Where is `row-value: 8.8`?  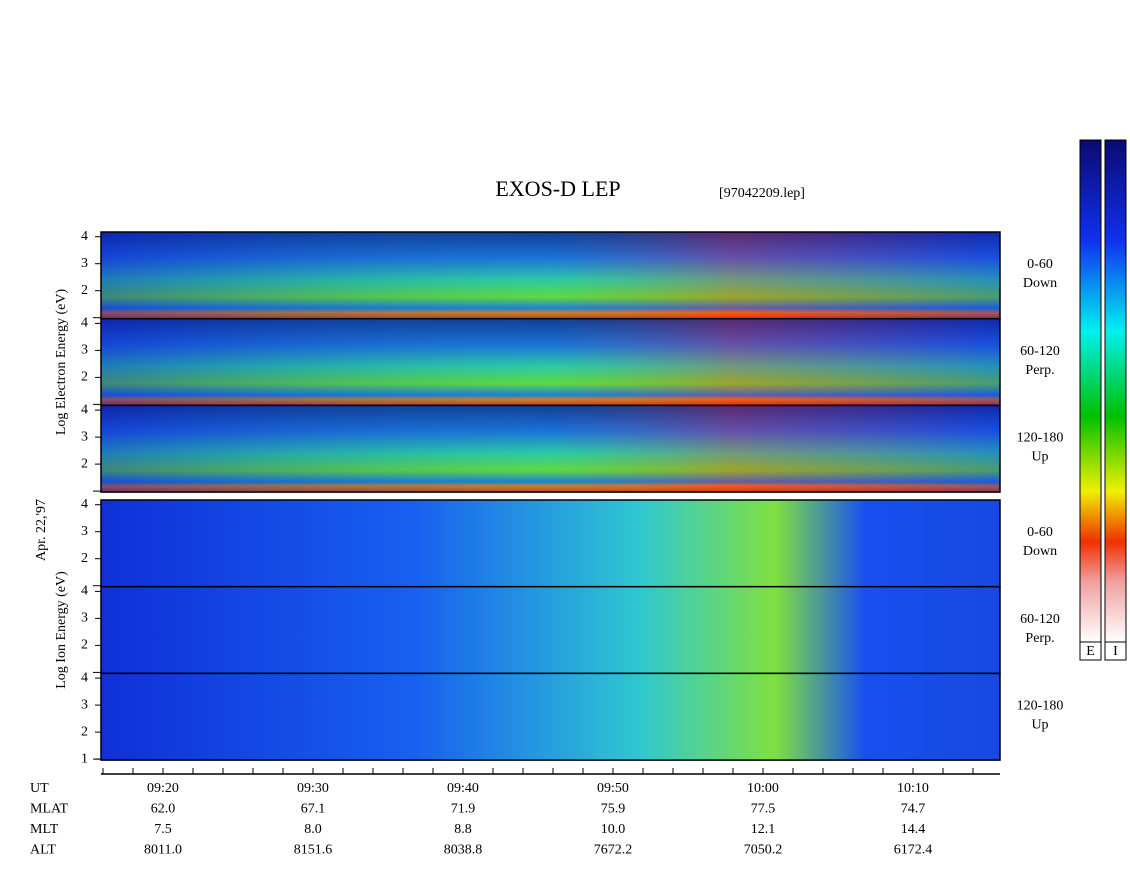
row-value: 8.8 is located at coordinates (463, 829).